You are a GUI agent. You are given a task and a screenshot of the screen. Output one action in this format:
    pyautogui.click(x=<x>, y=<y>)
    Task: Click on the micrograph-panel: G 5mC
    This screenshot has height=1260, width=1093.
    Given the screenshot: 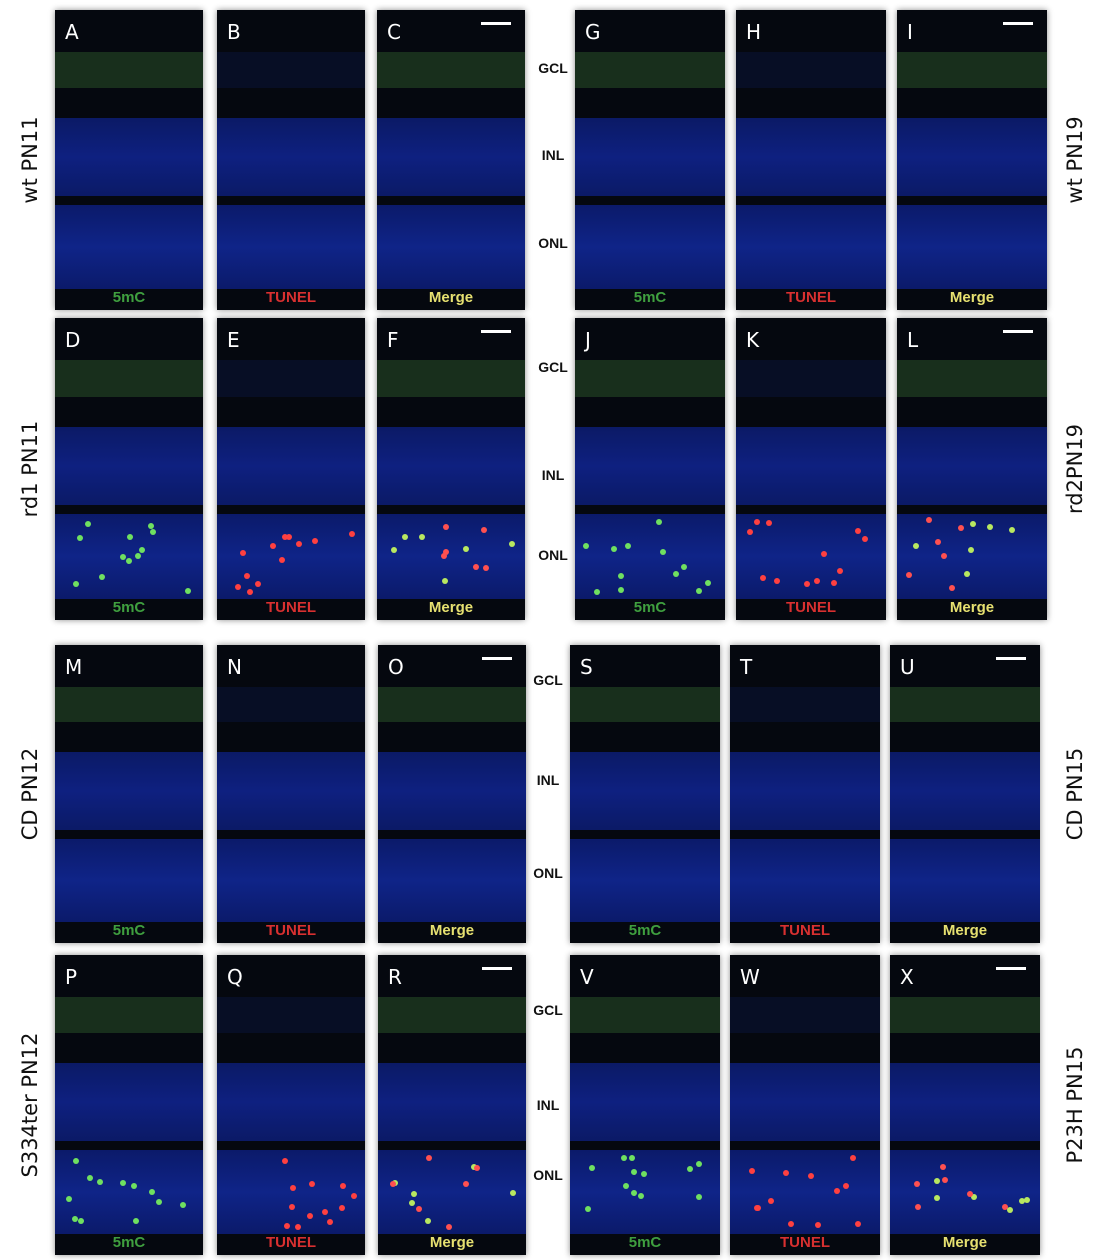 What is the action you would take?
    pyautogui.click(x=650, y=160)
    